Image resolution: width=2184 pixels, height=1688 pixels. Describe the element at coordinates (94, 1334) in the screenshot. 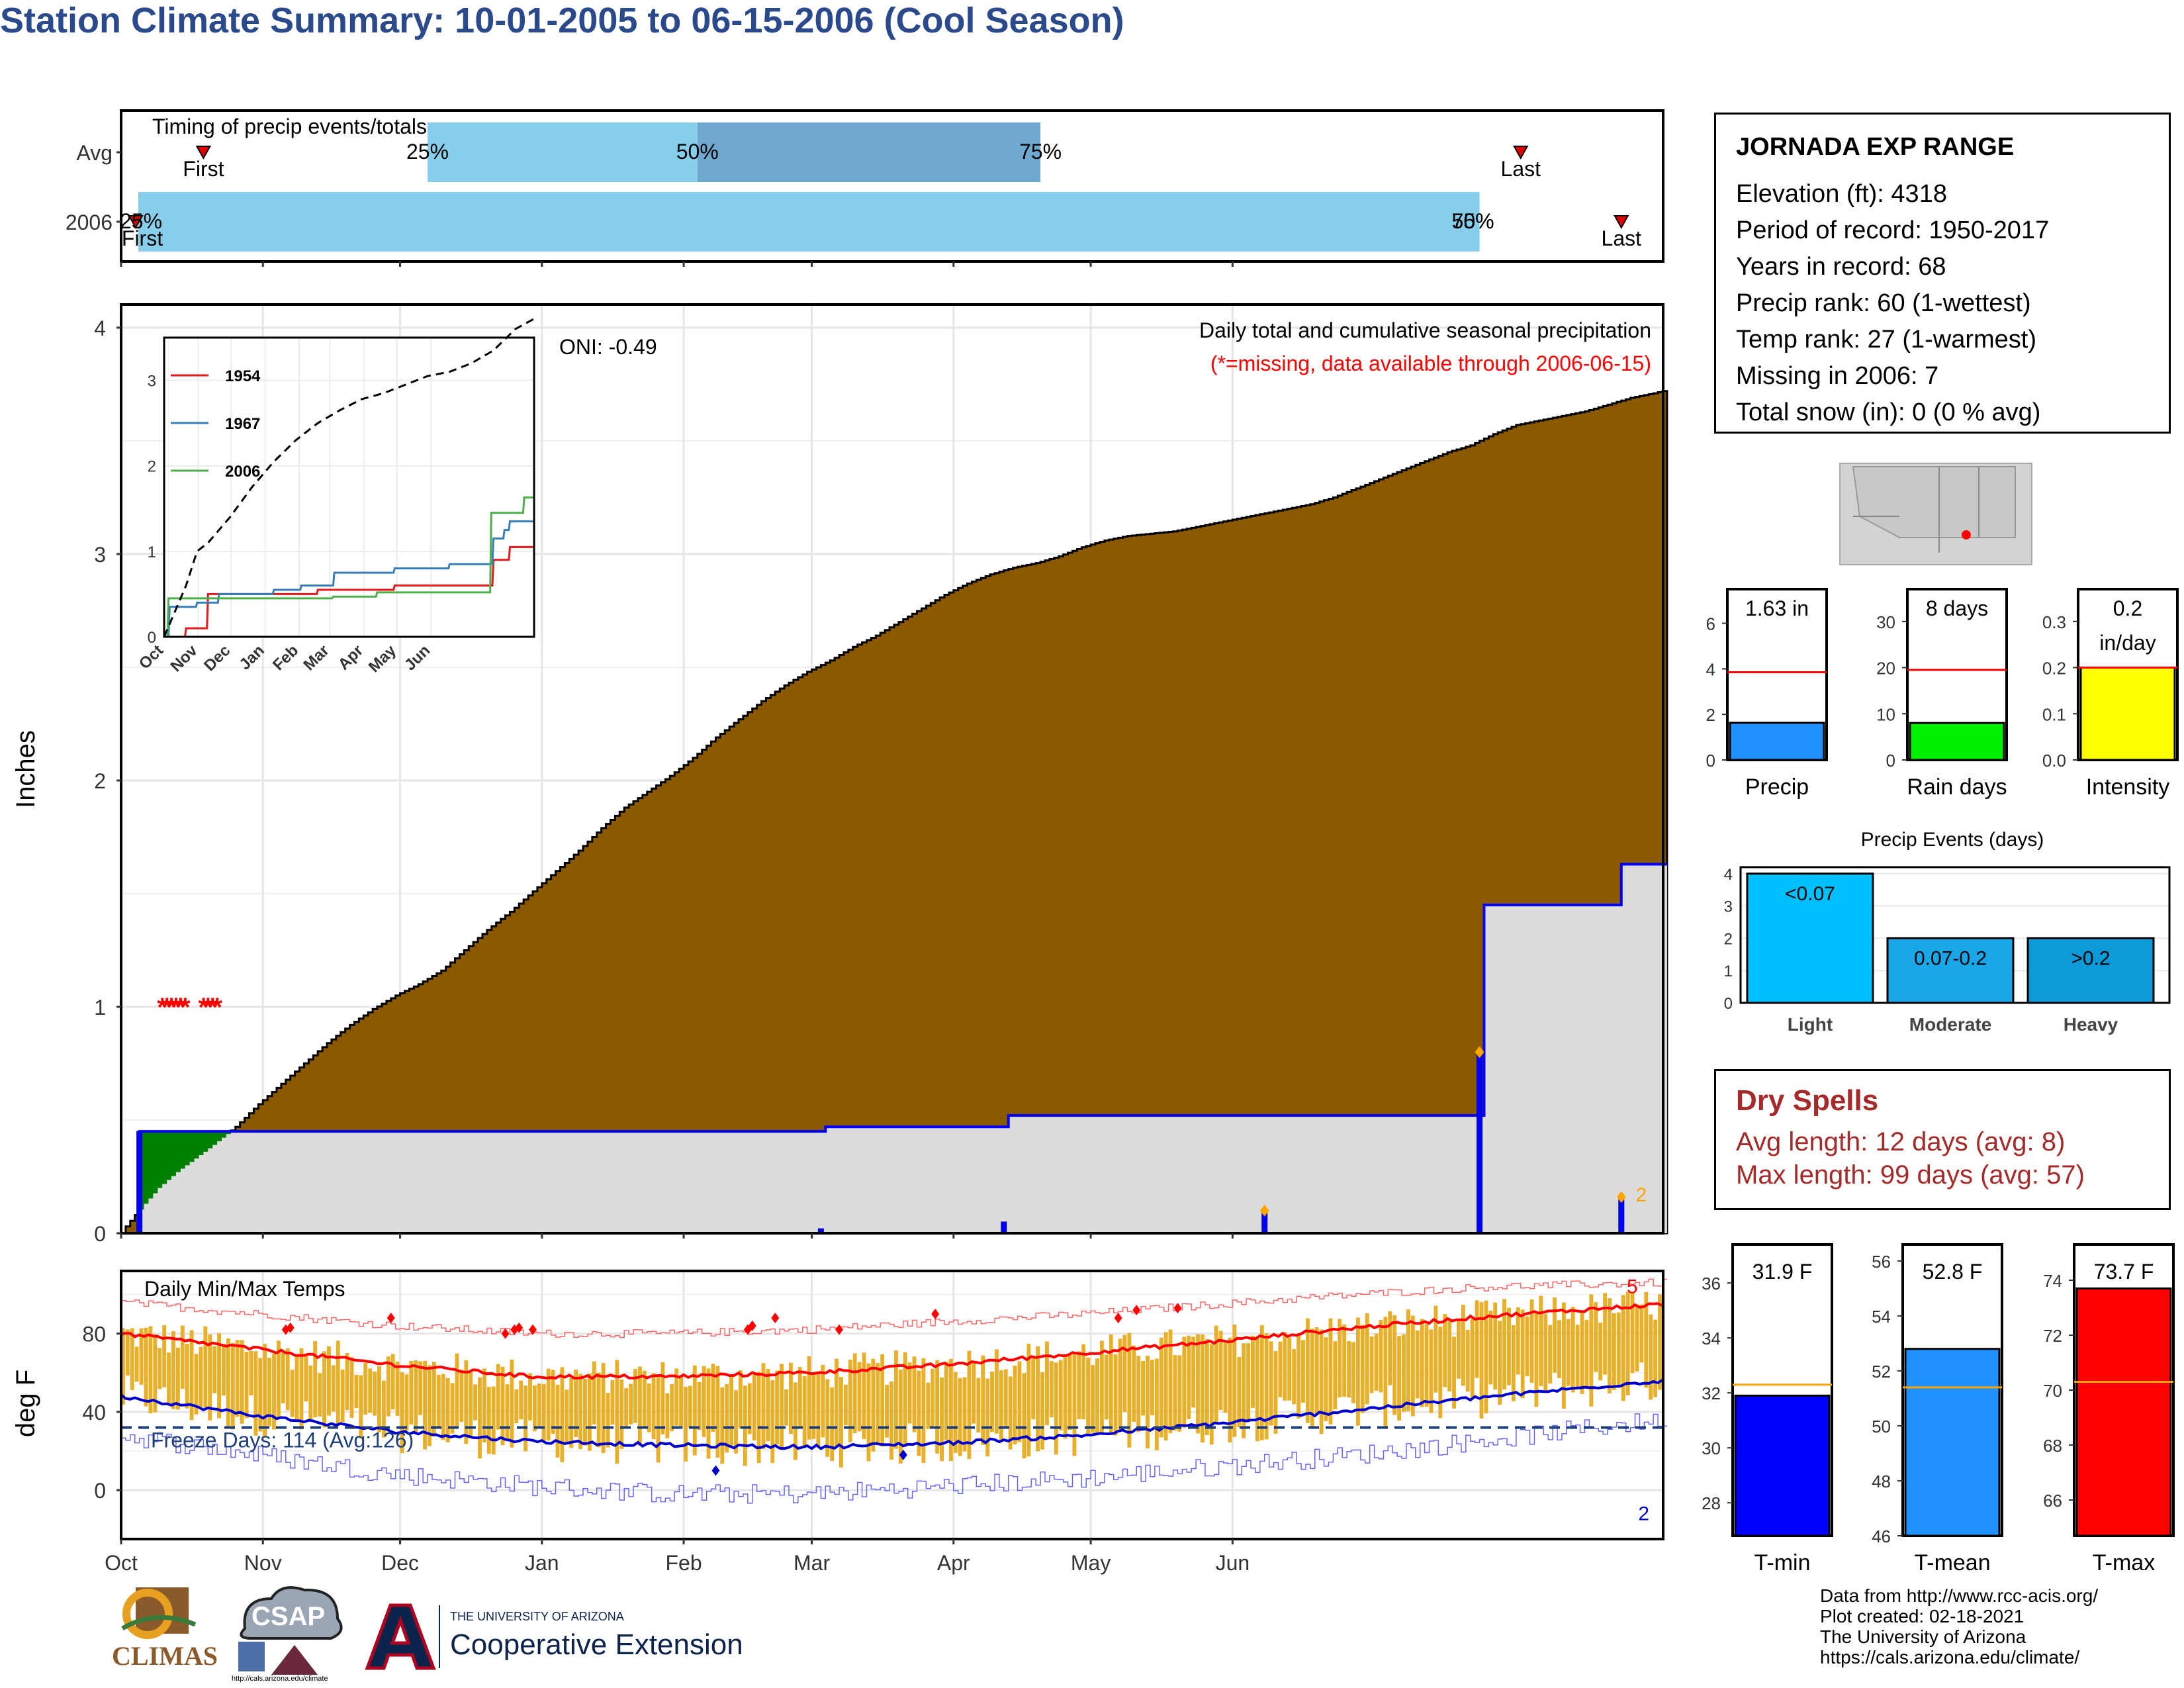

I see `temps-y-tick-label: 80` at that location.